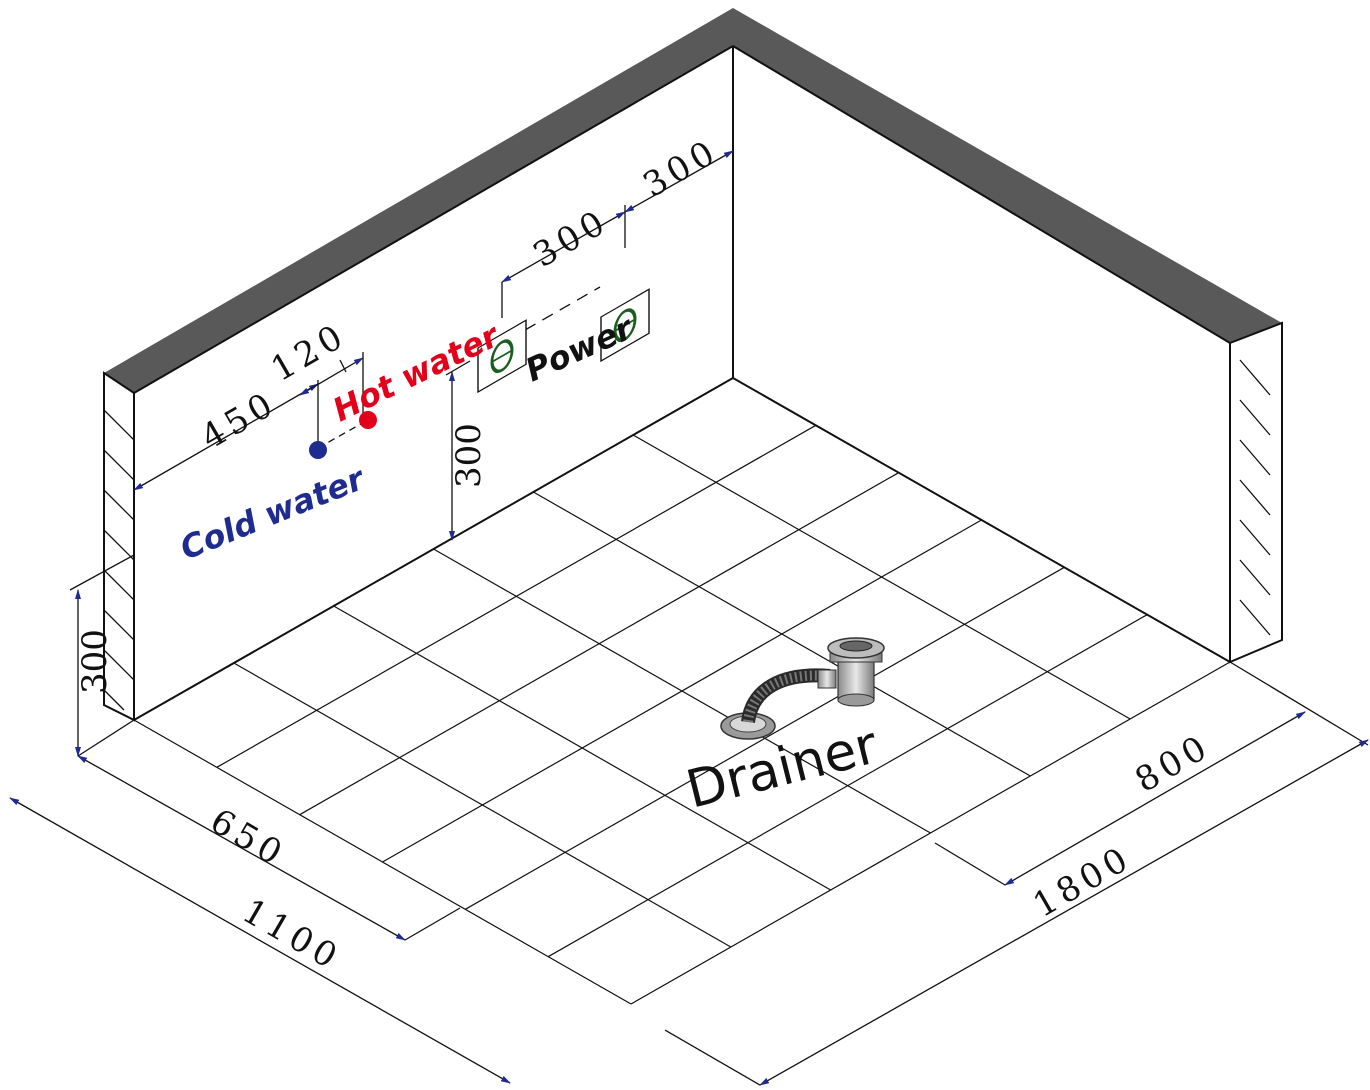 The height and width of the screenshot is (1090, 1370). I want to click on drainer-label: Drainer, so click(782, 767).